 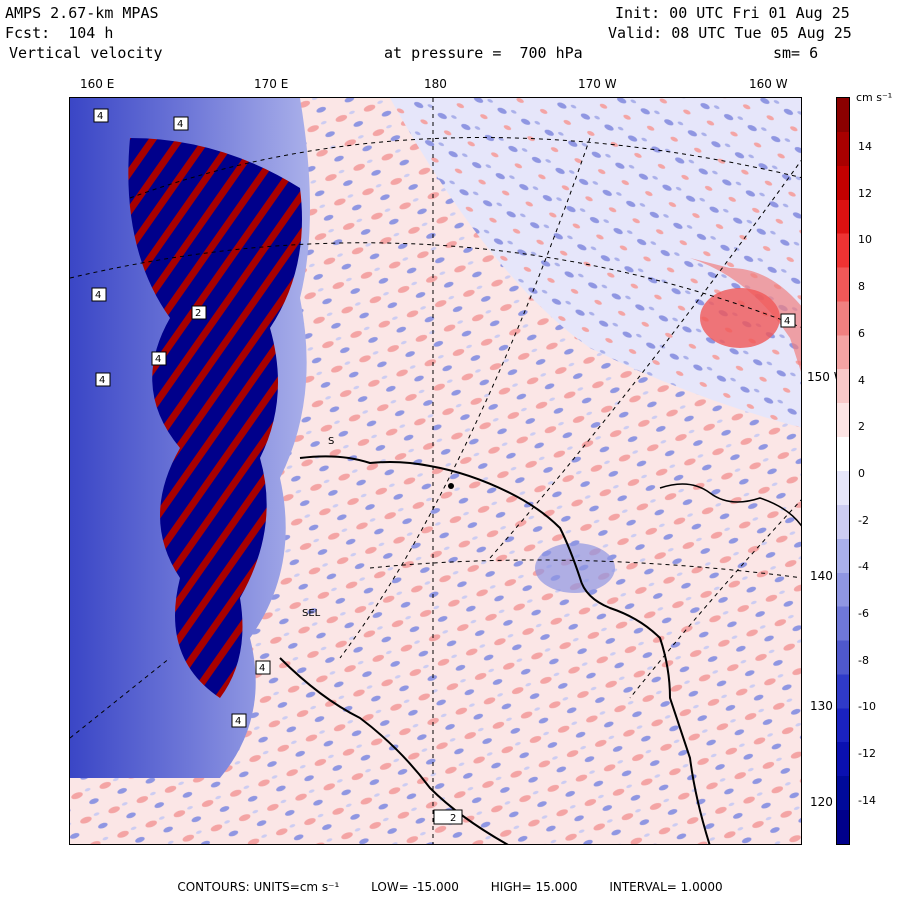 I want to click on colorbar-tick-label: 12, so click(x=865, y=193).